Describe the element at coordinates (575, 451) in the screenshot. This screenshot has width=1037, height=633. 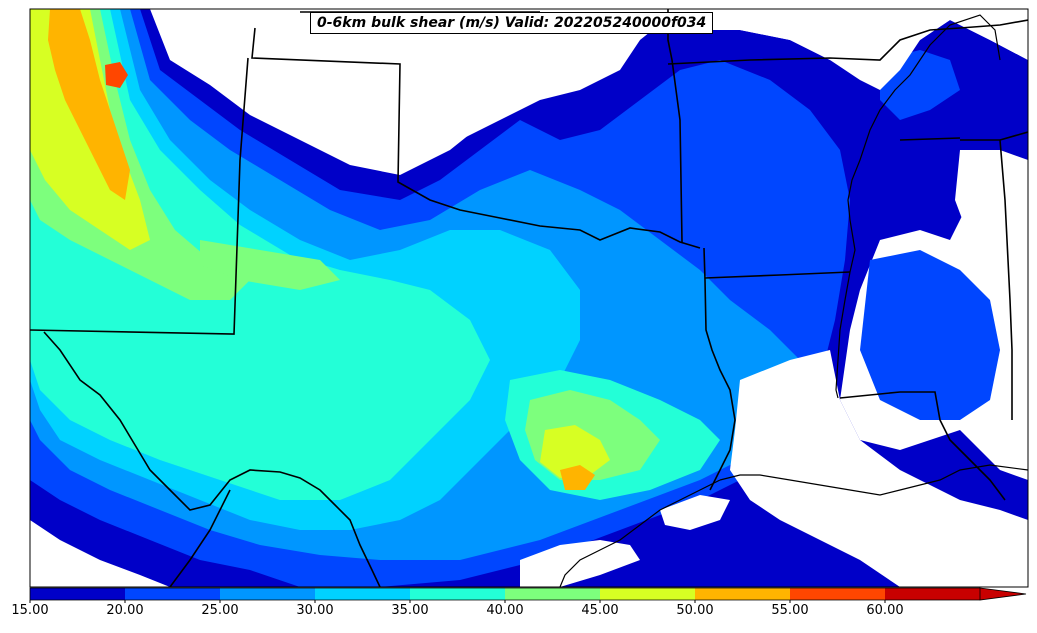
I see `contour-45b` at that location.